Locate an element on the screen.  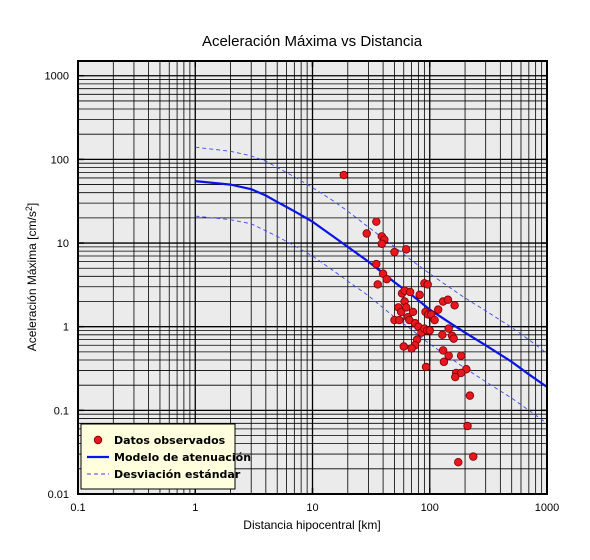
y-tick-label: 100 is located at coordinates (60, 160).